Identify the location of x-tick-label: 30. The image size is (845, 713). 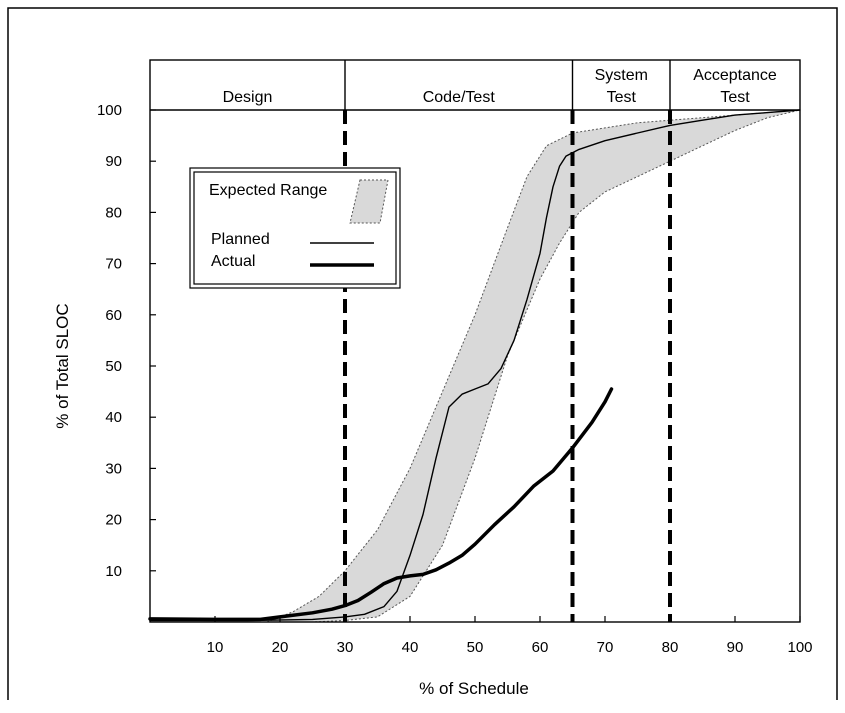
(345, 647).